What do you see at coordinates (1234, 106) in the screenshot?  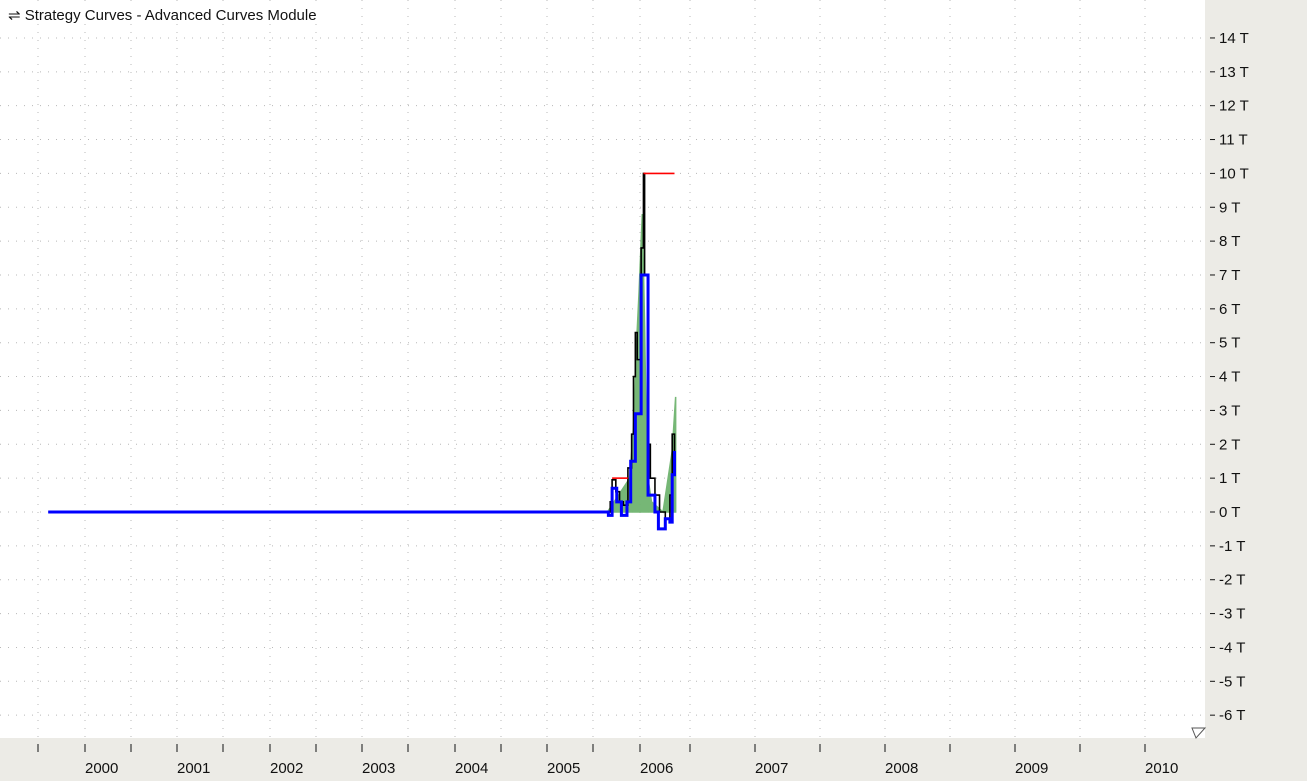 I see `y-tick-label: 12 T` at bounding box center [1234, 106].